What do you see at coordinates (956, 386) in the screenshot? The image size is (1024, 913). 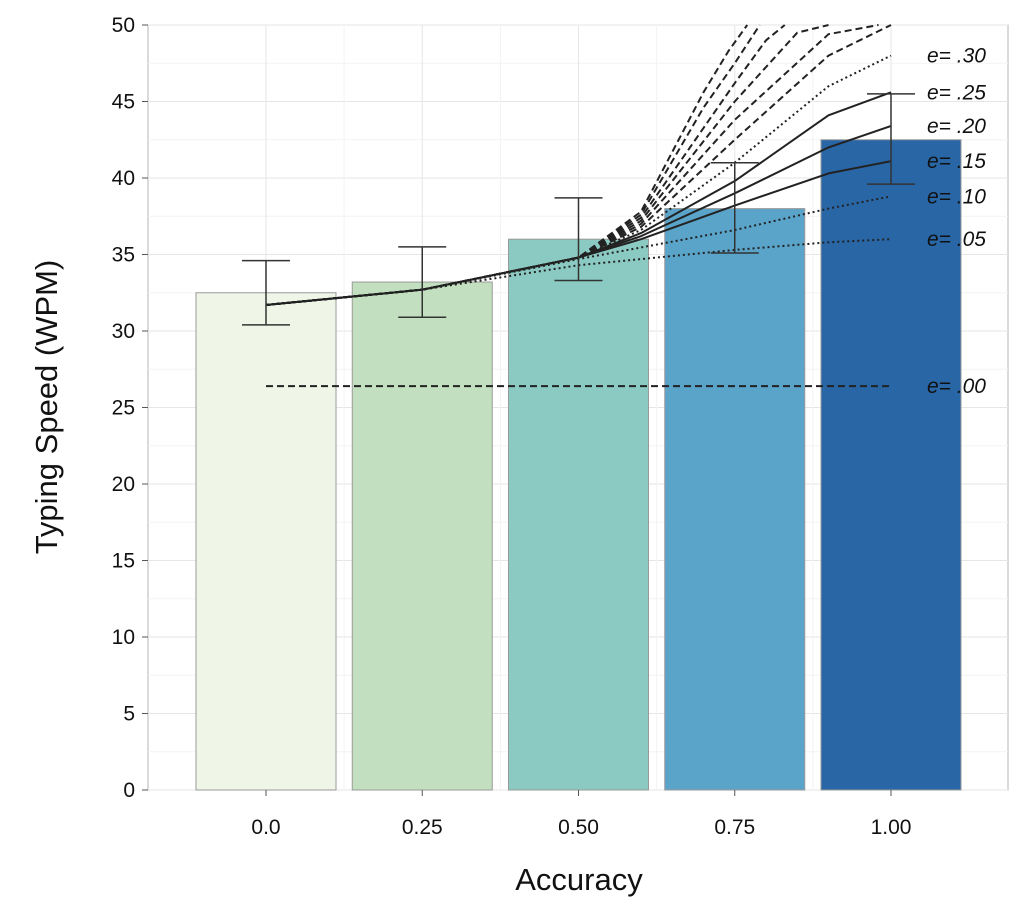 I see `curve-label: e= .00` at bounding box center [956, 386].